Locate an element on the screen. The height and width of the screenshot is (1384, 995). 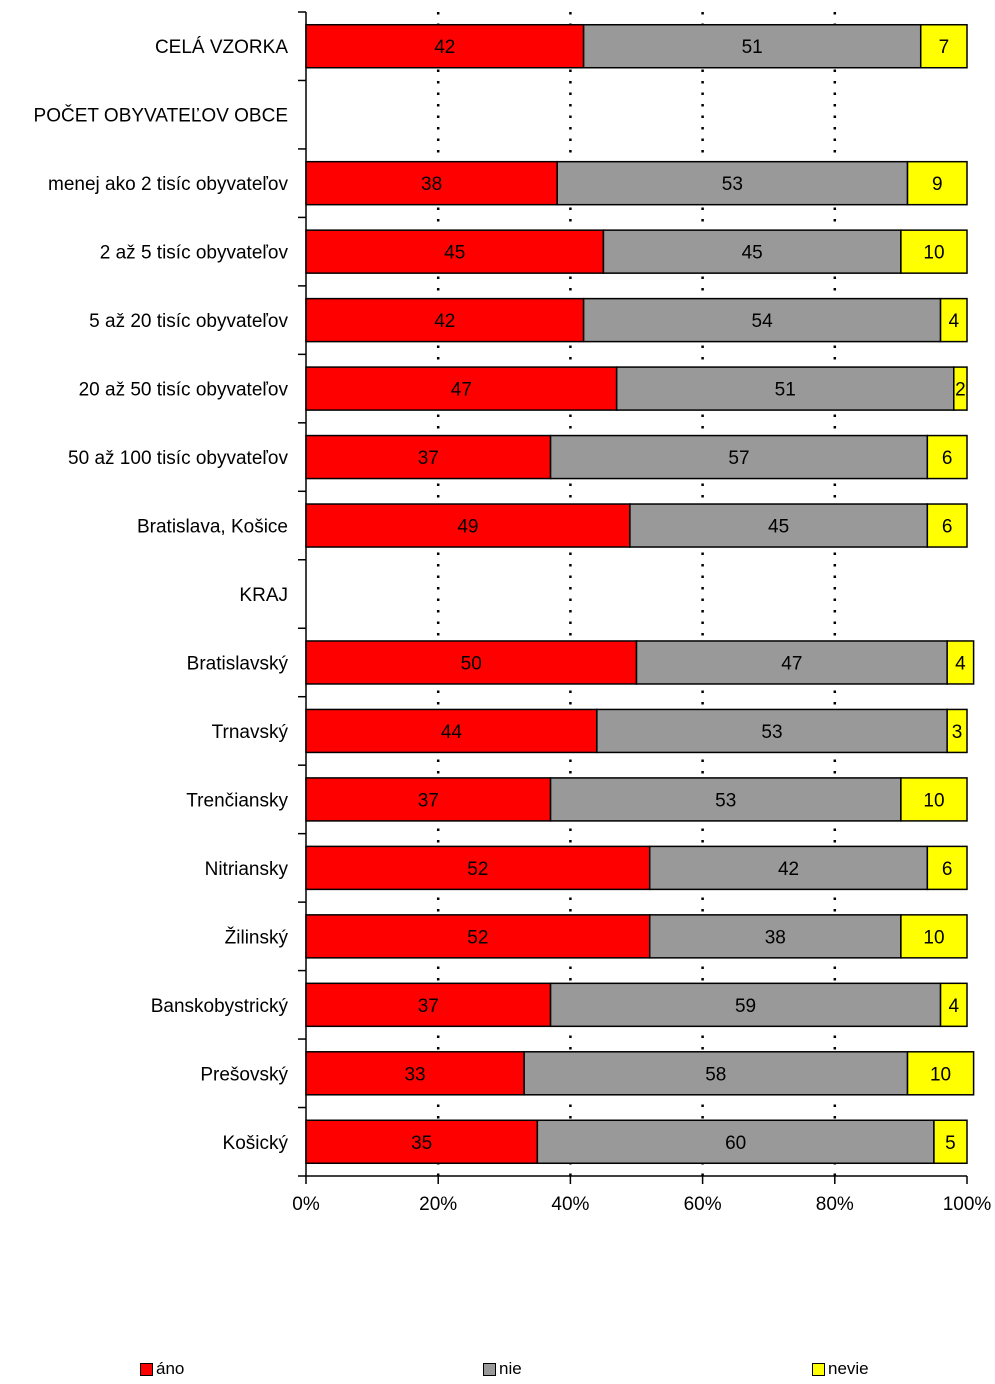
category-label: 5 až 20 tisíc obyvateľov is located at coordinates (188, 321).